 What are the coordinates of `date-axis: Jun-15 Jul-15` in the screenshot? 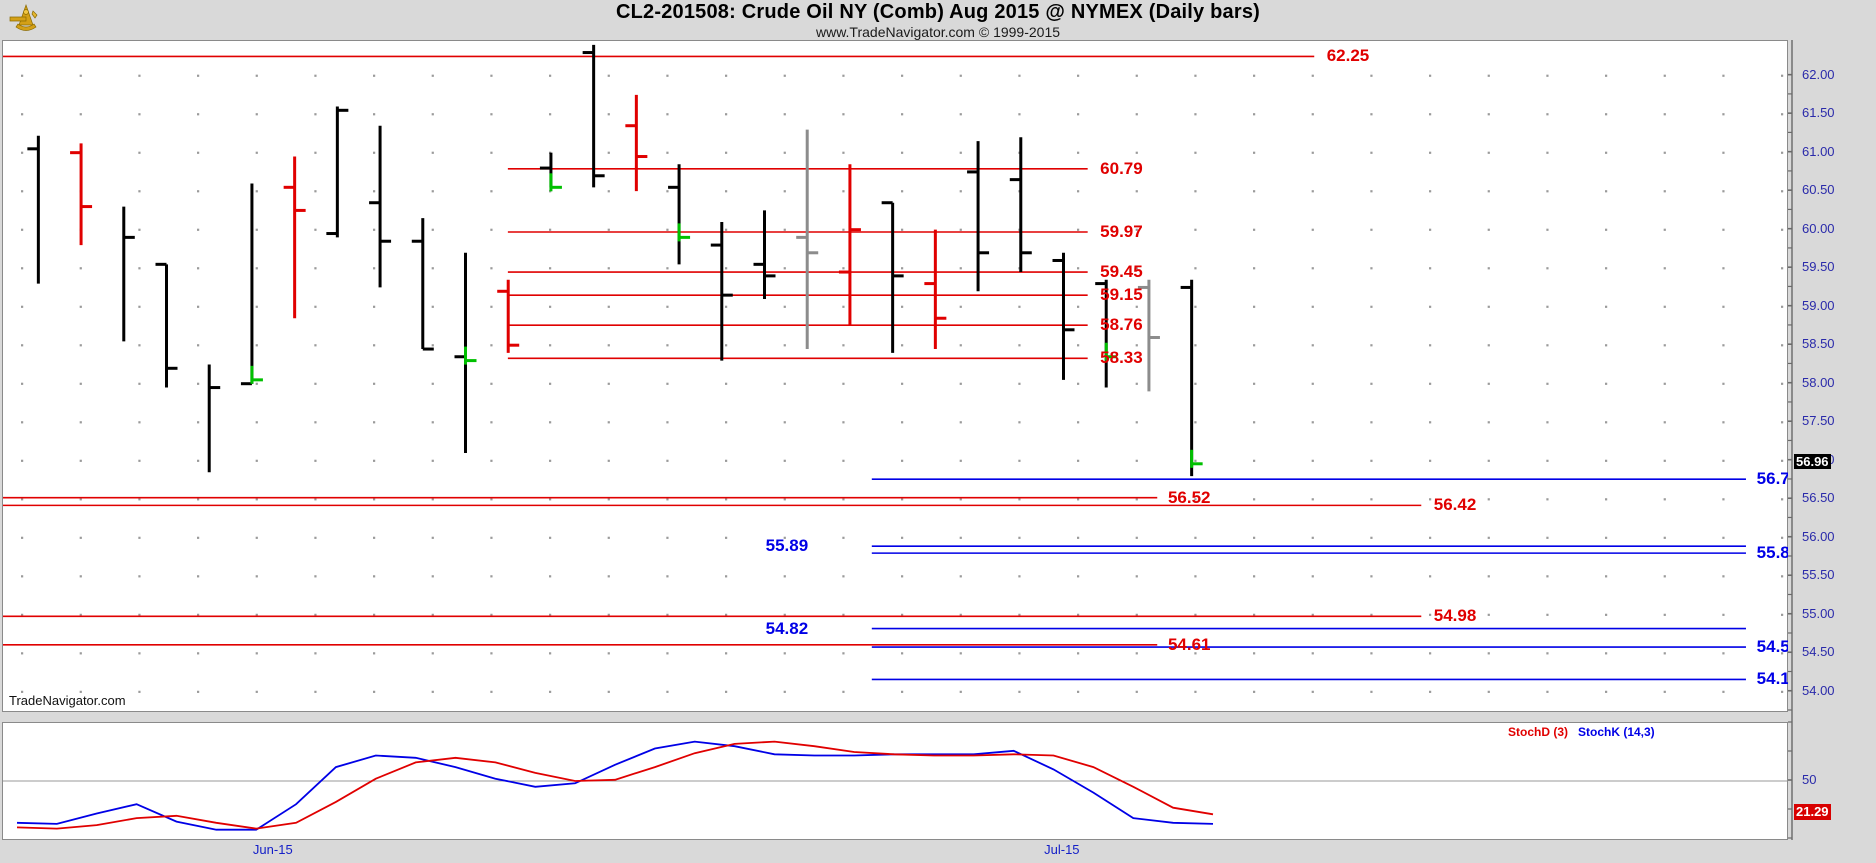 It's located at (895, 851).